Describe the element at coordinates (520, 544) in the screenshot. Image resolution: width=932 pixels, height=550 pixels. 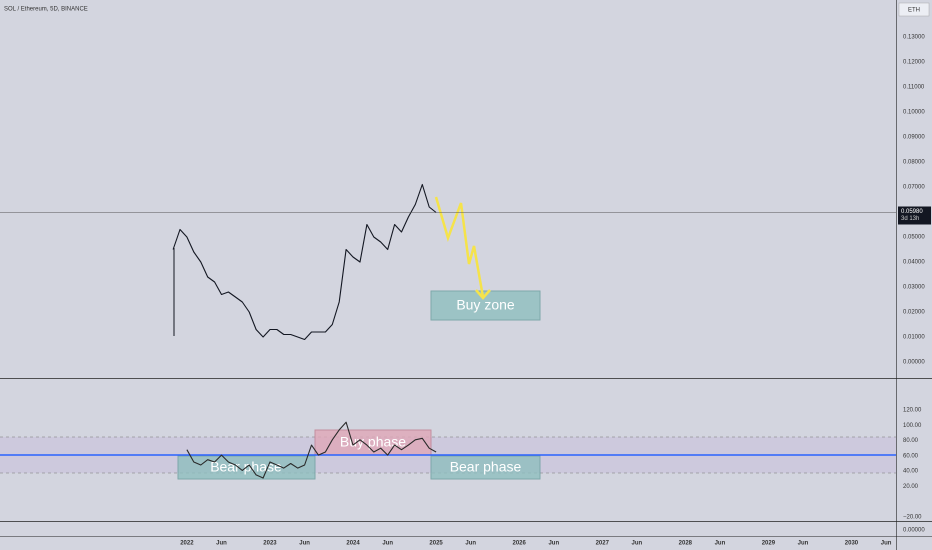
I see `x-tick-label: 2026` at that location.